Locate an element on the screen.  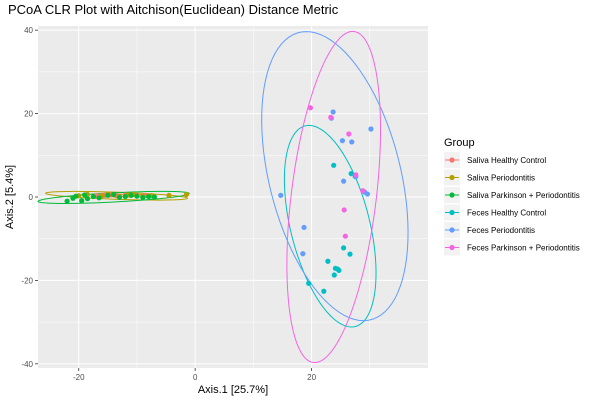
y-tick-label: 0 is located at coordinates (31, 197).